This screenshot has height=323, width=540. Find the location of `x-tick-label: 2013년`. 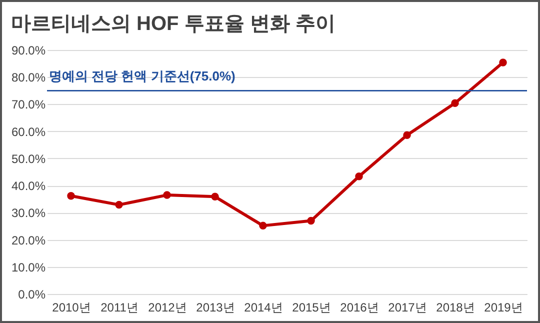

x-tick-label: 2013년 is located at coordinates (215, 307).